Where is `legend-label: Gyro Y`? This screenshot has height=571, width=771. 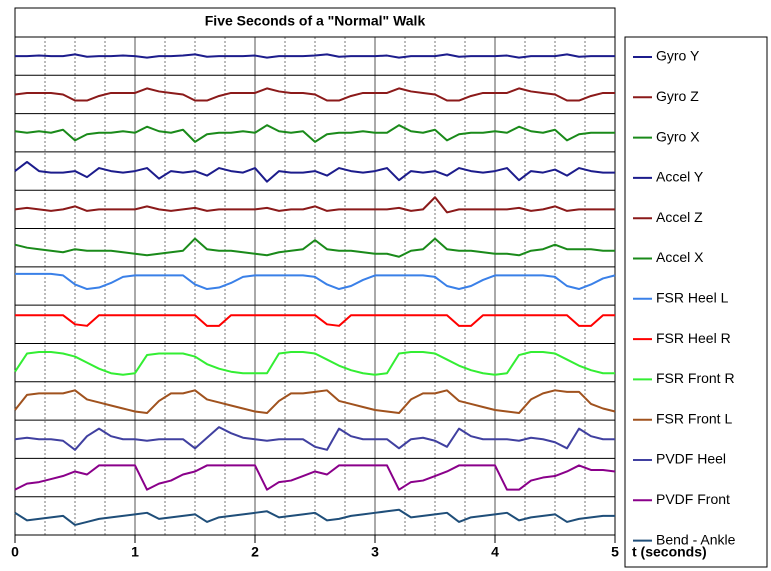
legend-label: Gyro Y is located at coordinates (678, 56).